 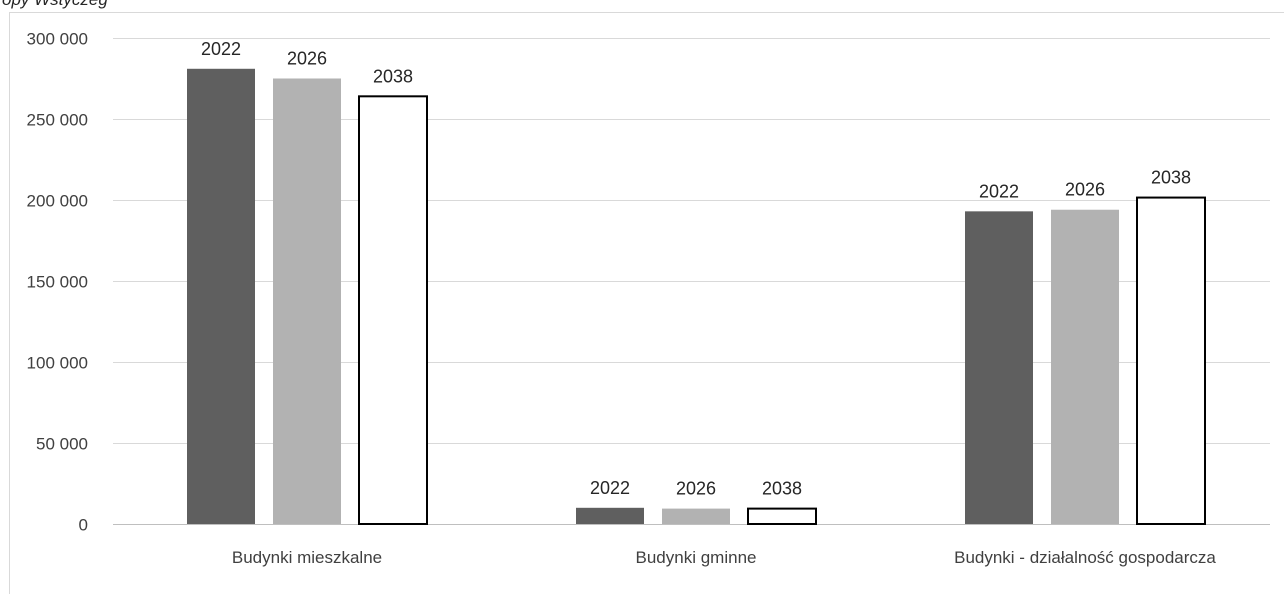 What do you see at coordinates (696, 557) in the screenshot?
I see `category-label: Budynki gminne` at bounding box center [696, 557].